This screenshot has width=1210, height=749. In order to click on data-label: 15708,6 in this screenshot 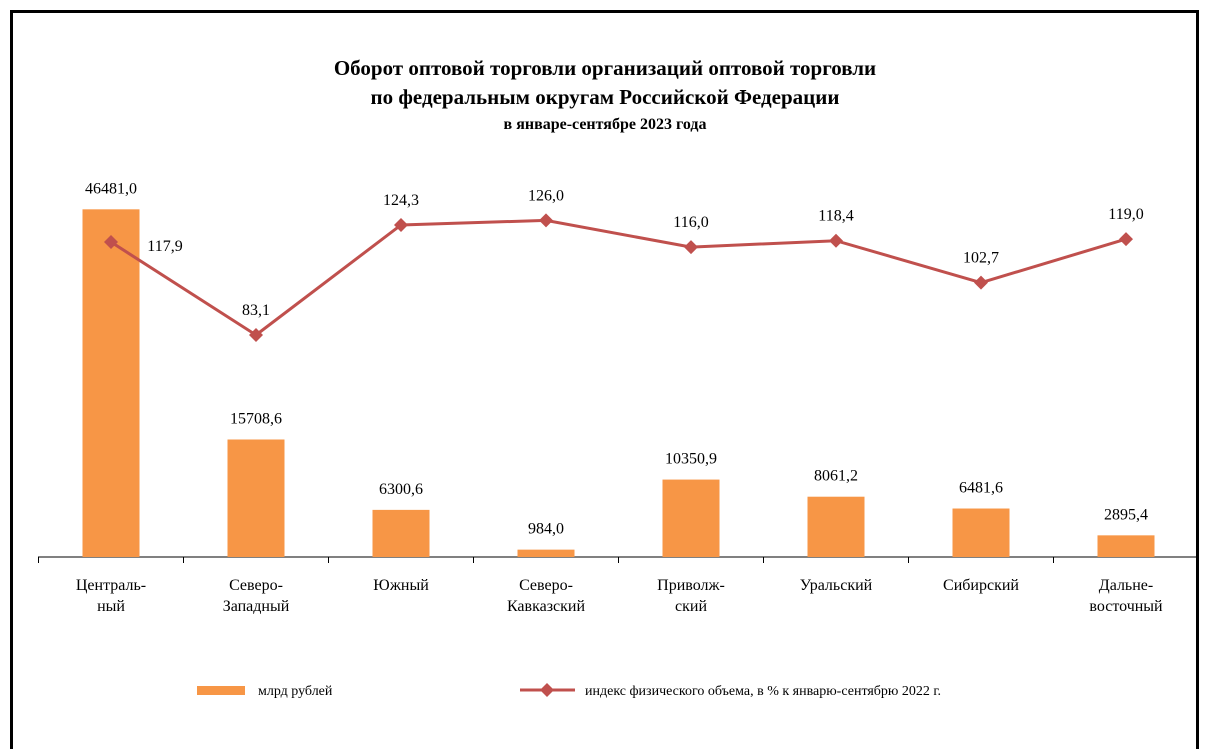, I will do `click(256, 418)`.